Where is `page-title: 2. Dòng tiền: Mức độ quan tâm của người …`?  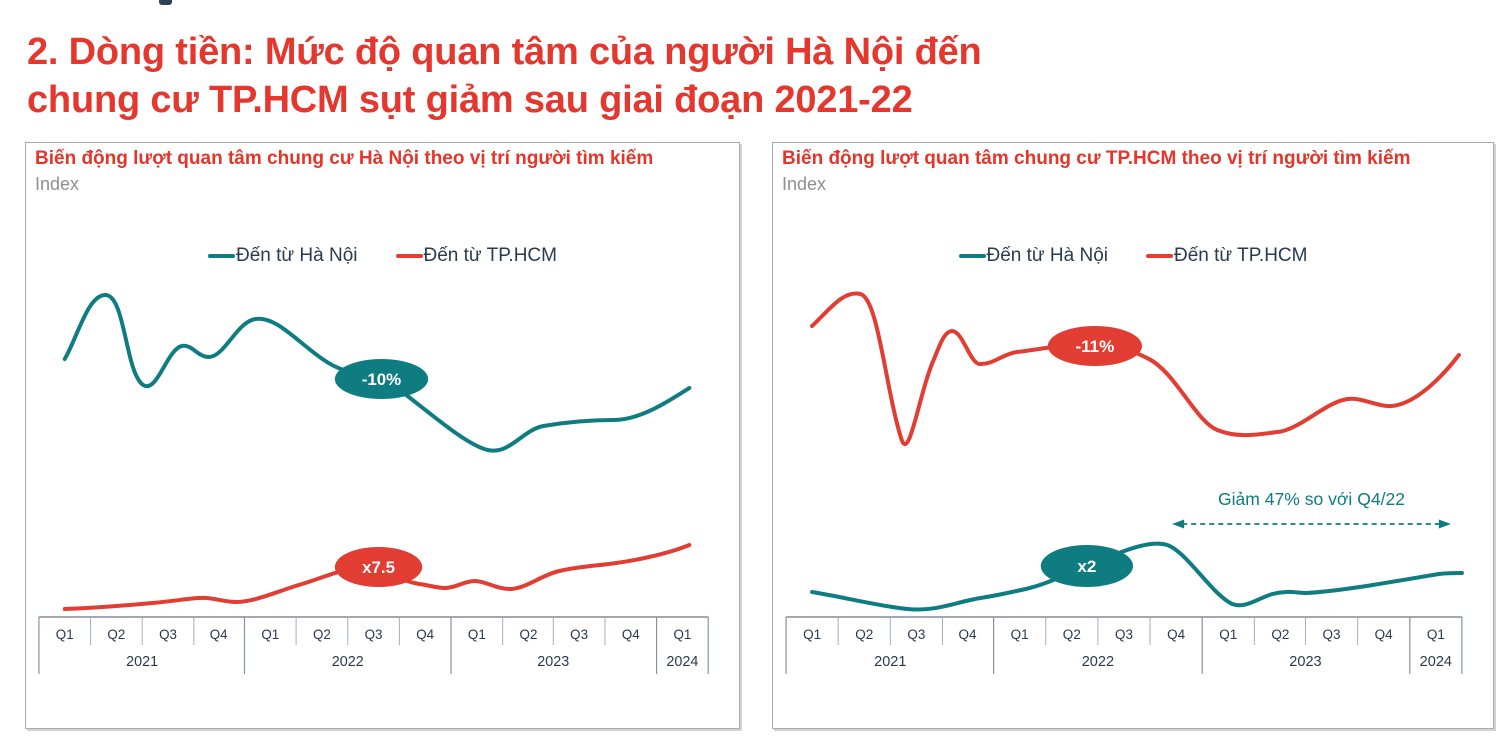 page-title: 2. Dòng tiền: Mức độ quan tâm của người … is located at coordinates (504, 76).